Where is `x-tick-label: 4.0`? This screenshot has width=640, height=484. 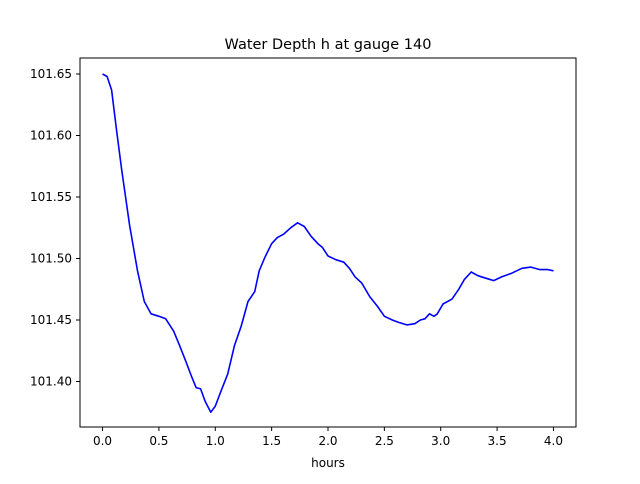 x-tick-label: 4.0 is located at coordinates (553, 441).